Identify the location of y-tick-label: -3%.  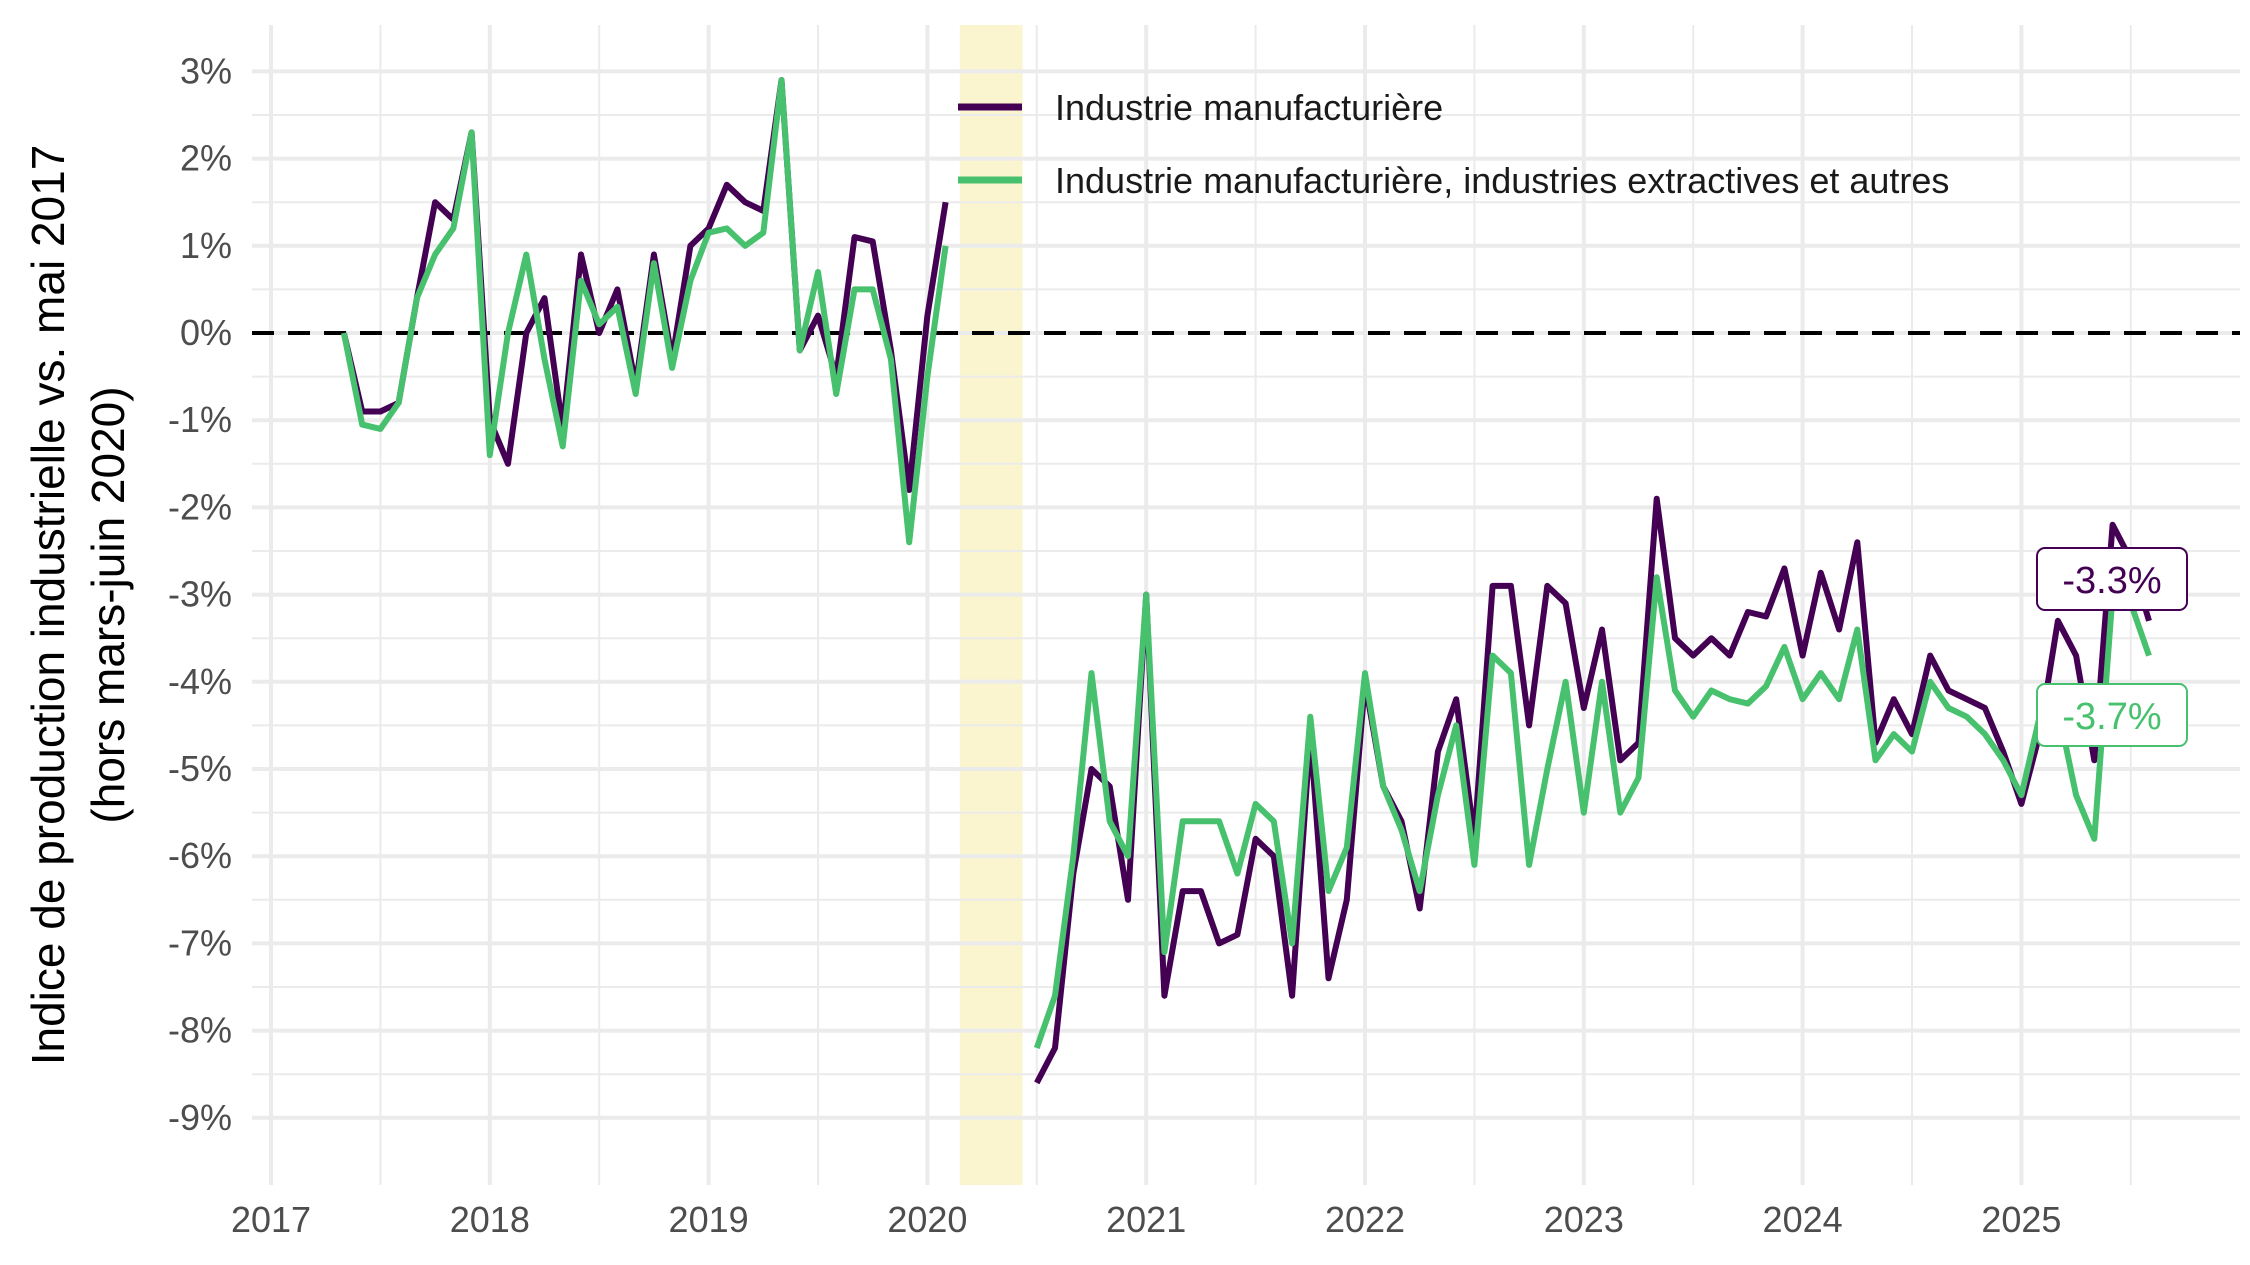
(200, 594).